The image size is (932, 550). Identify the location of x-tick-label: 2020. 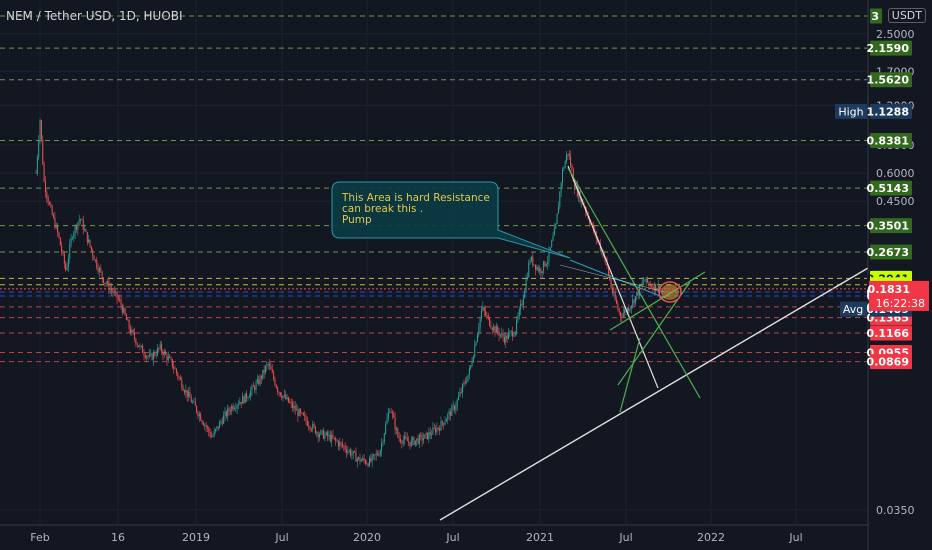
(367, 537).